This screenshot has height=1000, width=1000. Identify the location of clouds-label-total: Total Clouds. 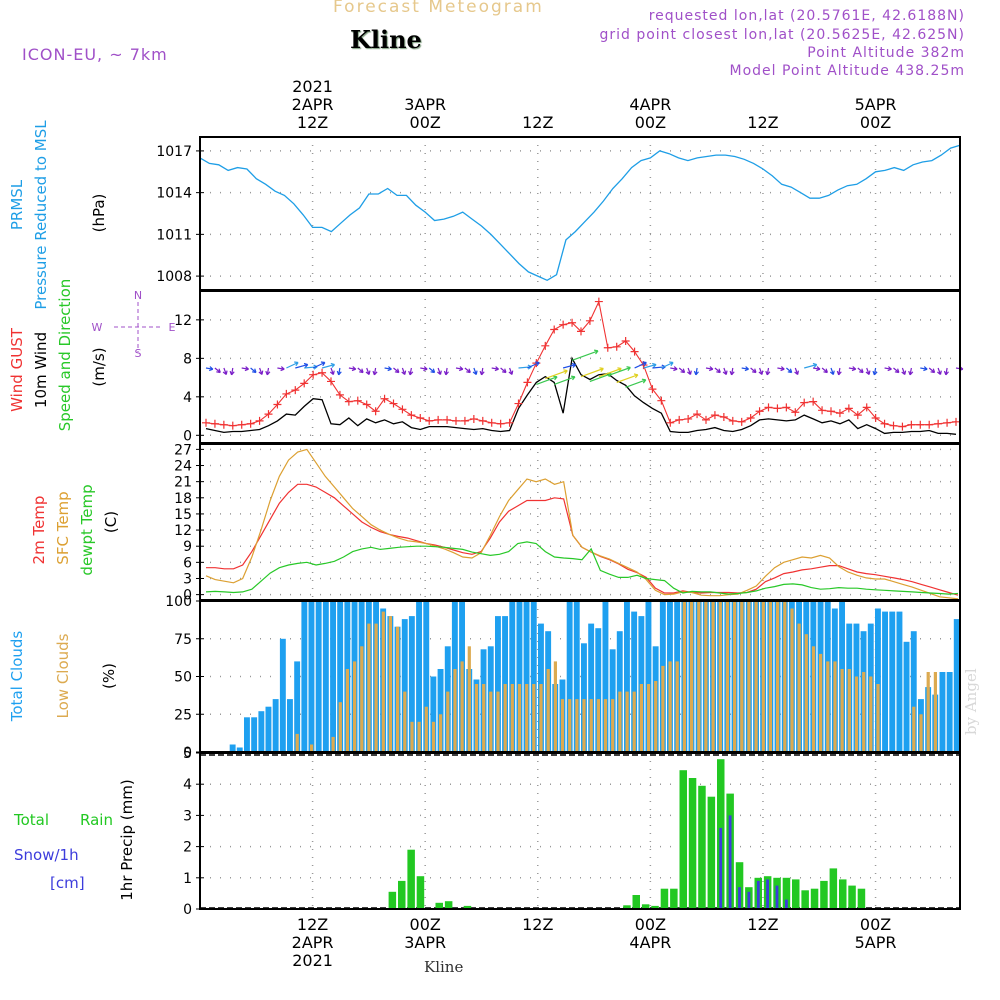
(17, 677).